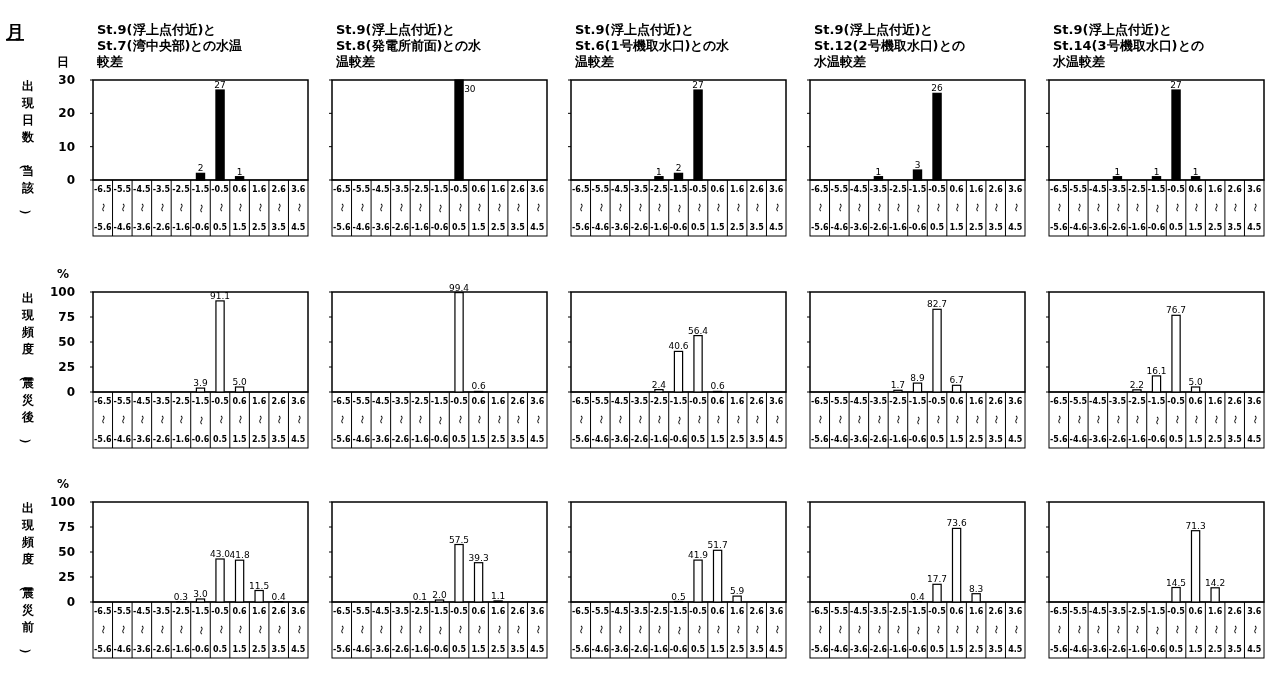 This screenshot has width=1272, height=675. Describe the element at coordinates (717, 545) in the screenshot. I see `data-label: 51.7` at that location.